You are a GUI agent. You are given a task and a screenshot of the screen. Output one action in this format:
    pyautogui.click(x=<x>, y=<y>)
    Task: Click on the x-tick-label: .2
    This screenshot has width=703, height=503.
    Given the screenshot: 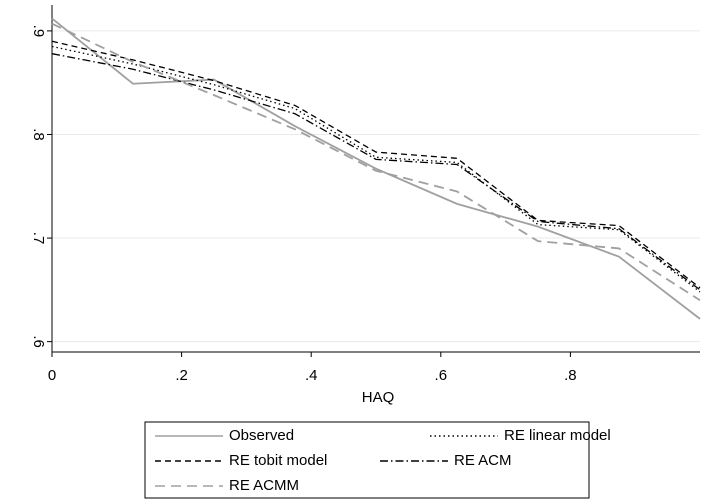 What is the action you would take?
    pyautogui.click(x=181, y=375)
    